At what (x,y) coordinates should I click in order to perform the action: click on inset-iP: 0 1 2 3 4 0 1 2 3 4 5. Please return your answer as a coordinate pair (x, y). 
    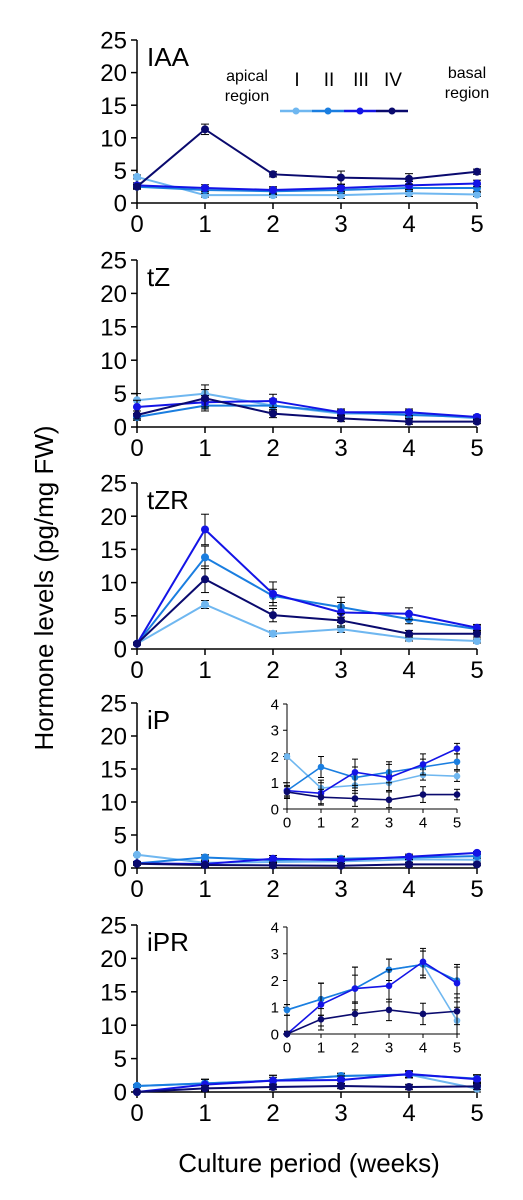
    Looking at the image, I should click on (366, 763).